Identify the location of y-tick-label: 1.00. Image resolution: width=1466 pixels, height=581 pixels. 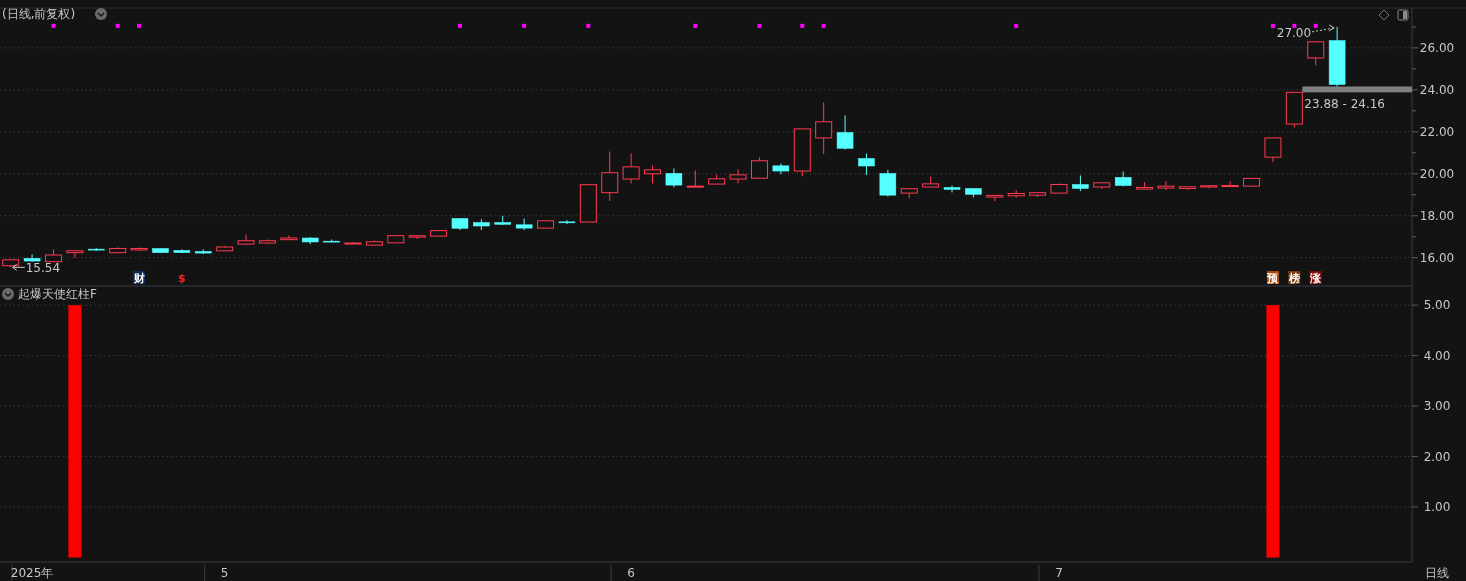
(1437, 507).